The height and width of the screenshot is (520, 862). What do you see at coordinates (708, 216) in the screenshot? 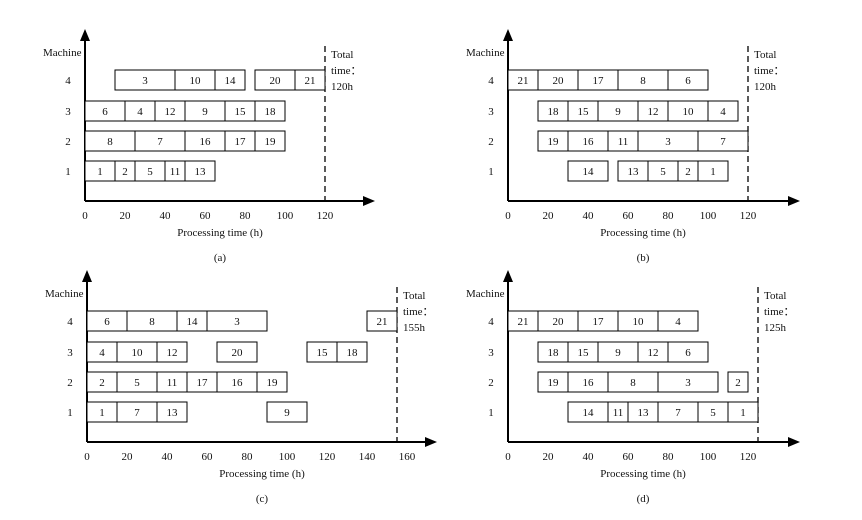
I see `x-tick-label: 100` at bounding box center [708, 216].